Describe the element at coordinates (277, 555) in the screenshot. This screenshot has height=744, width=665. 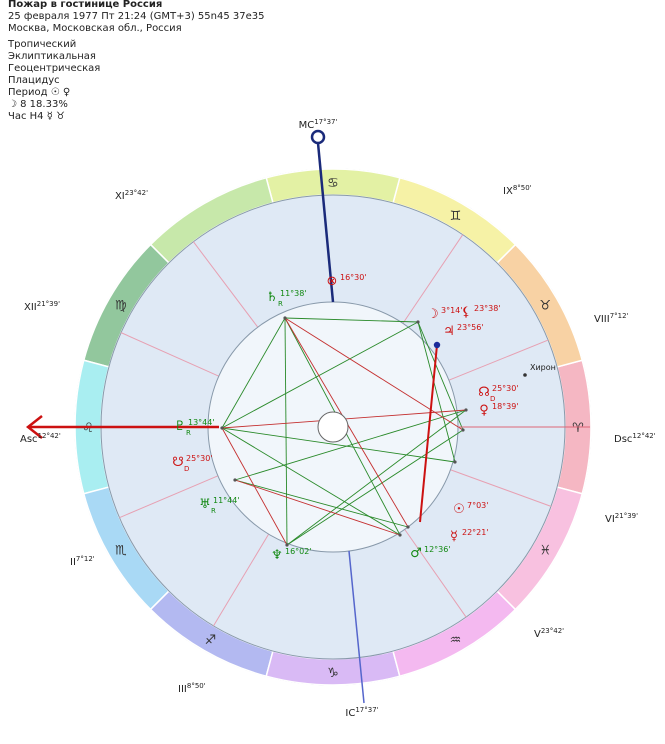
I see `planet-glyph: ♆` at that location.